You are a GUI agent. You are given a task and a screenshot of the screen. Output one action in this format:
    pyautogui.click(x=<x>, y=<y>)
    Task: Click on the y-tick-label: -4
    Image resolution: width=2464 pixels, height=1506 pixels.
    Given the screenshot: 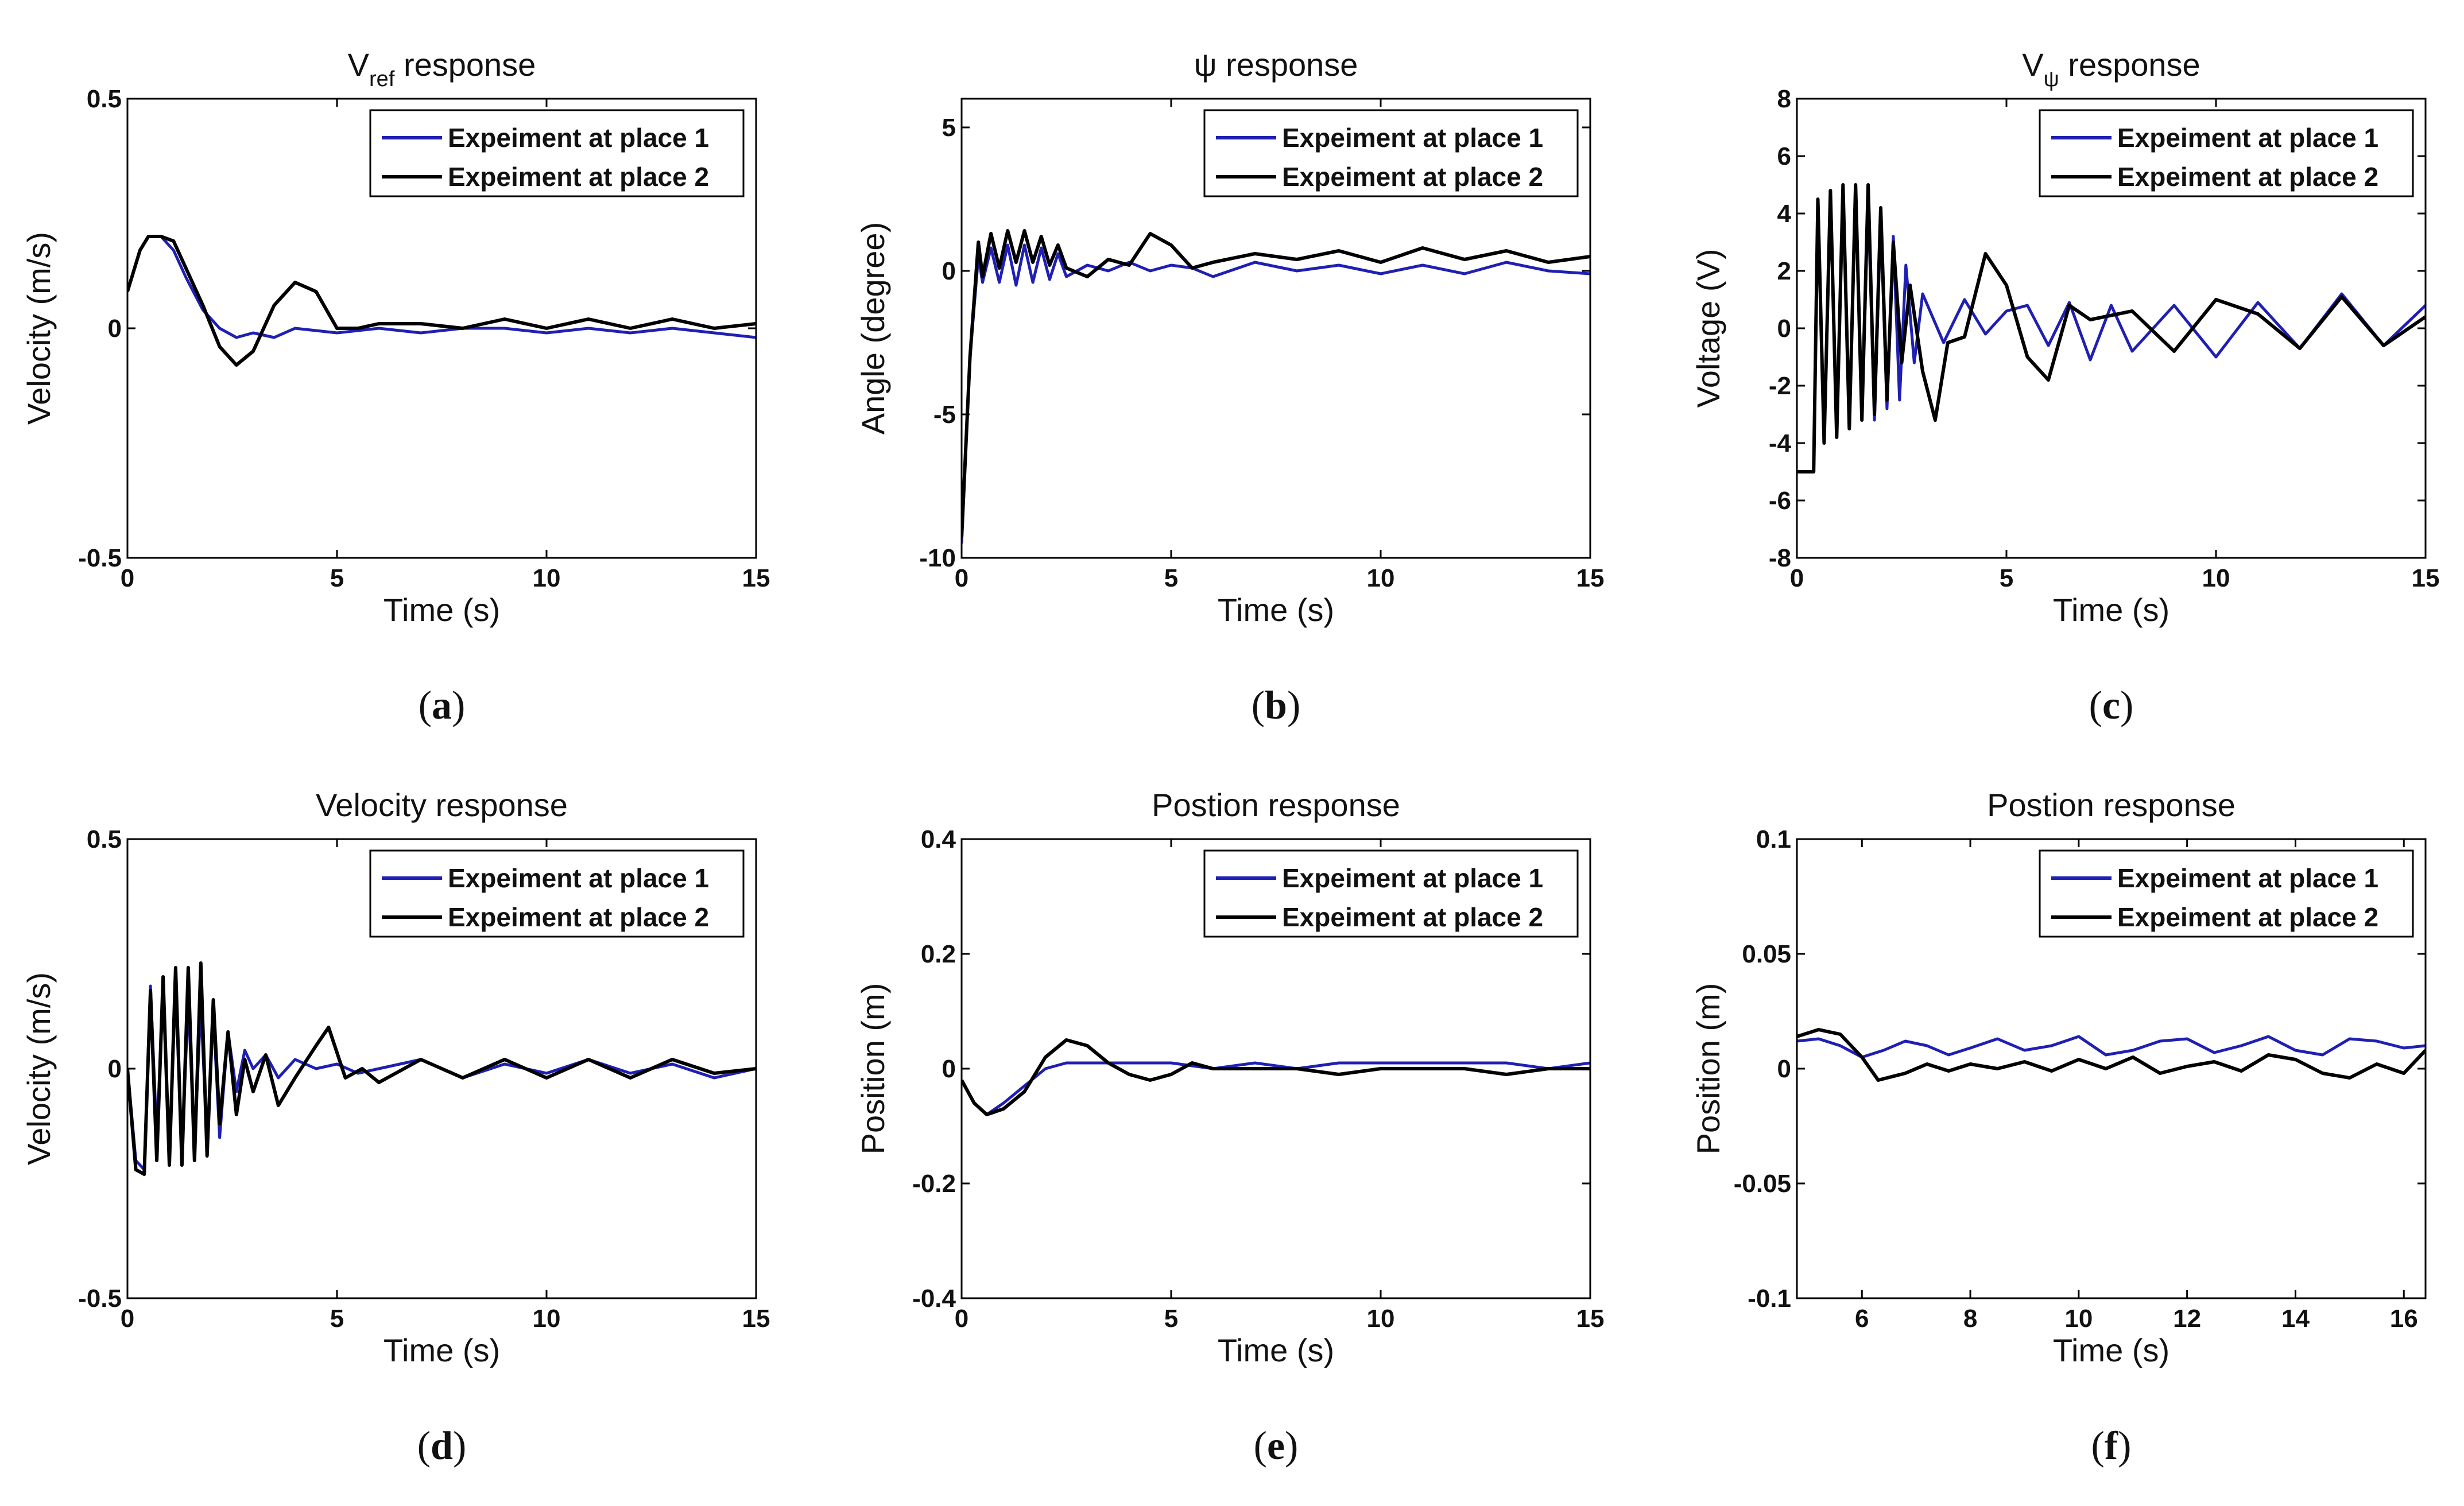 What is the action you would take?
    pyautogui.click(x=1780, y=443)
    